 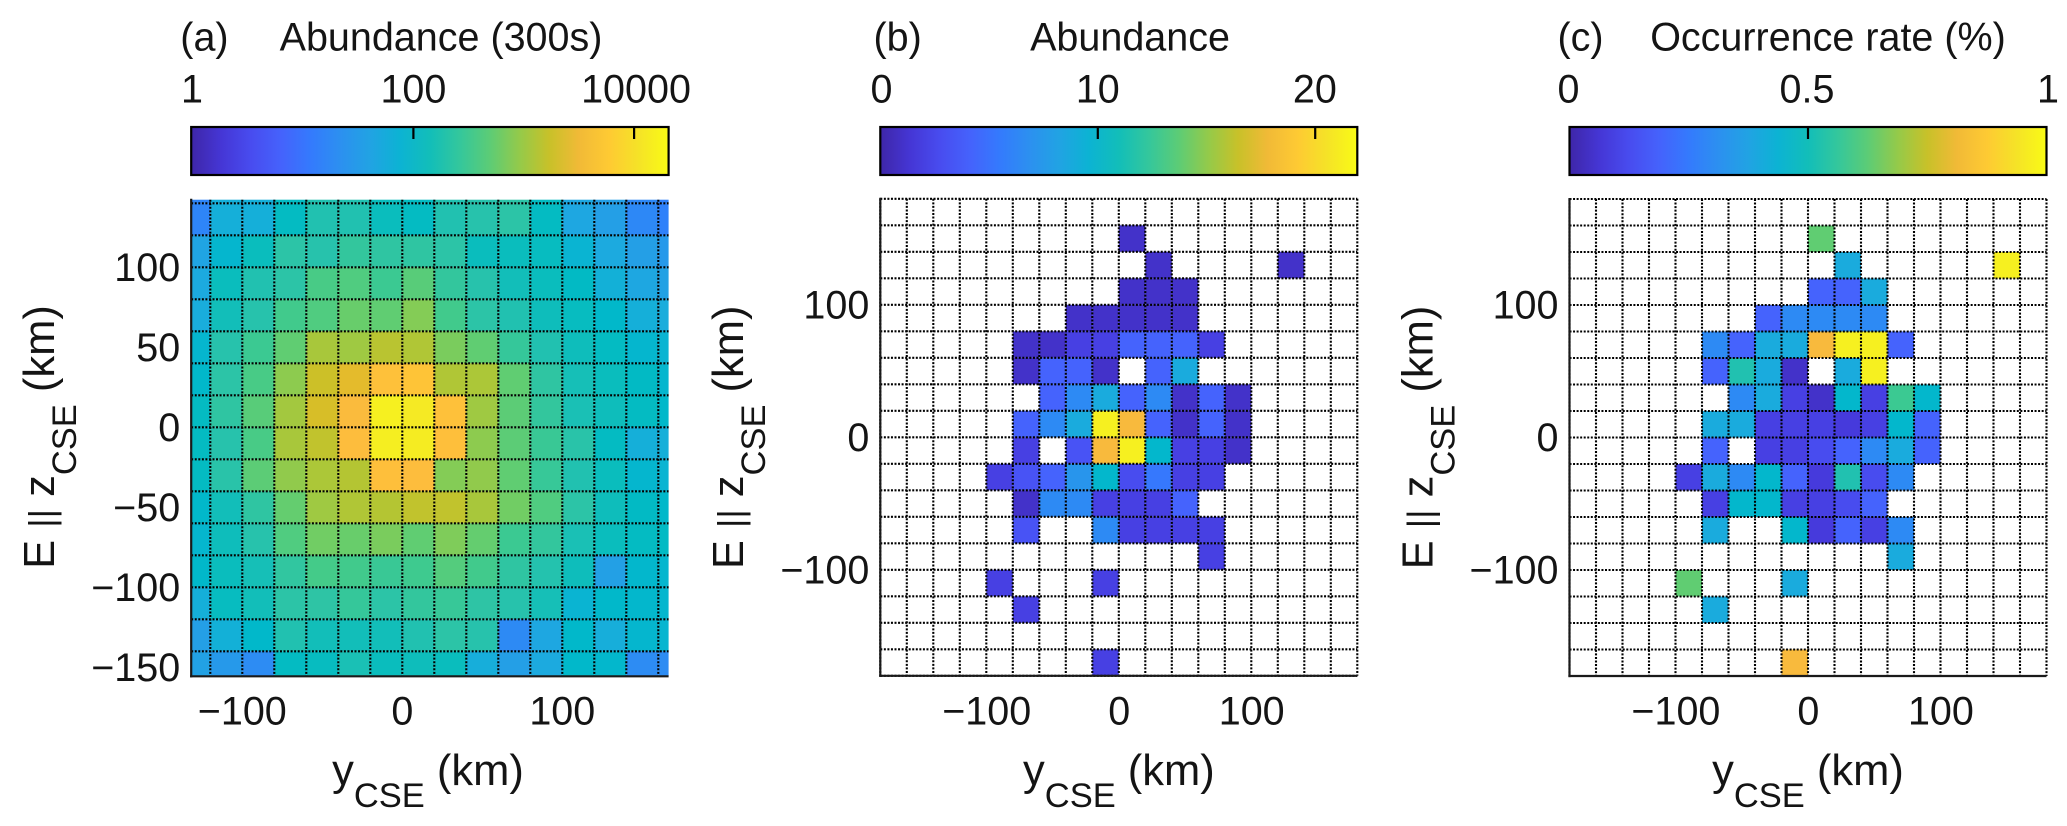 I want to click on svg-text: Abundance (300s), so click(x=441, y=38).